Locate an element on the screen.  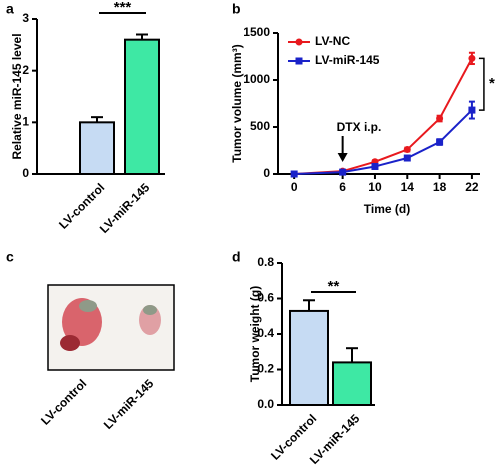
x-tick-label: 6 is located at coordinates (342, 187).